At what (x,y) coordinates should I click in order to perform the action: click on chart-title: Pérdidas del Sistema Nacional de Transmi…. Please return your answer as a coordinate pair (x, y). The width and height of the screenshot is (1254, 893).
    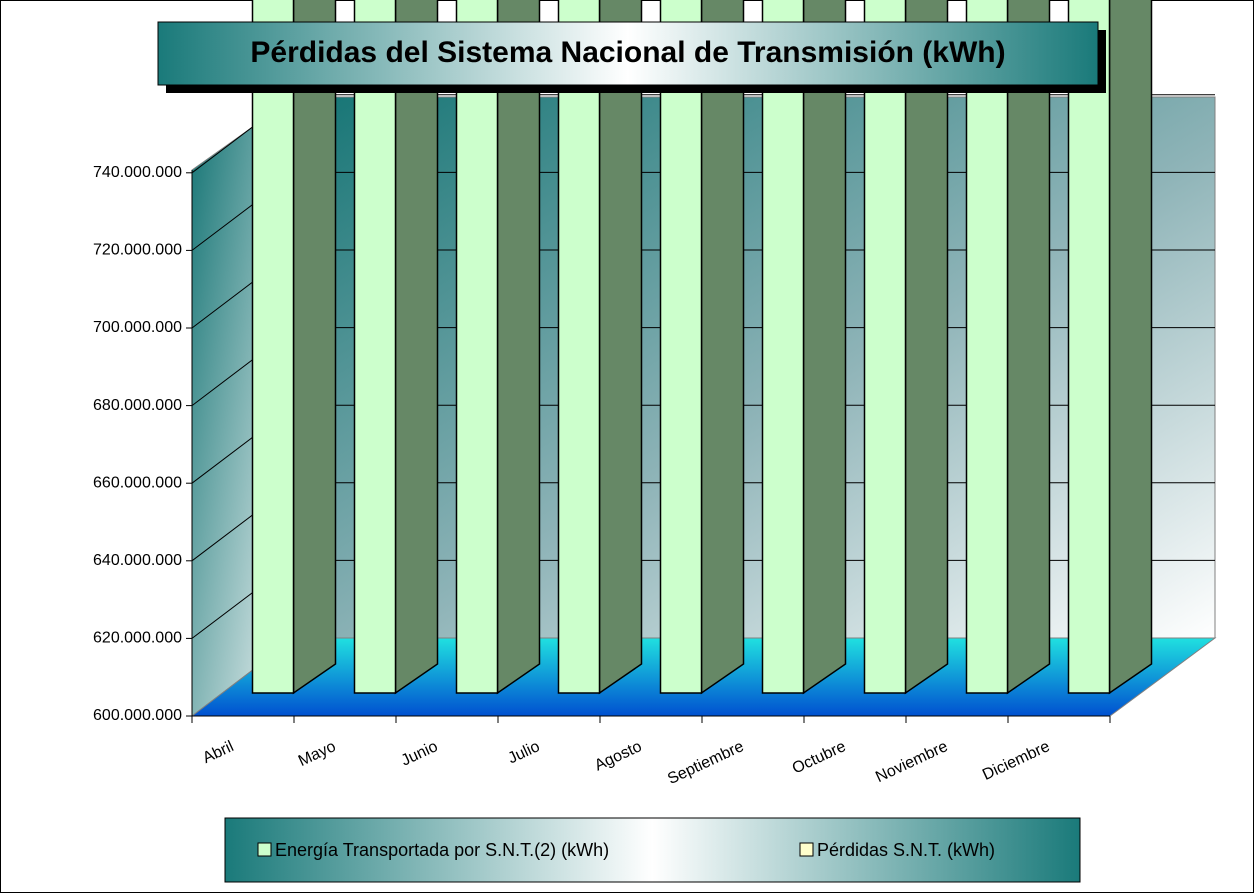
    Looking at the image, I should click on (627, 52).